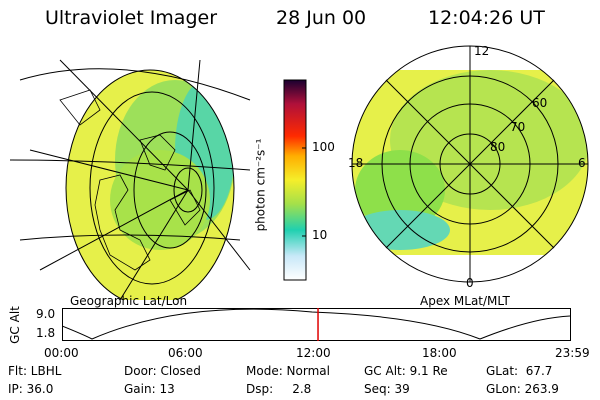 This screenshot has height=400, width=600. Describe the element at coordinates (486, 18) in the screenshot. I see `time-ut: 12:04:26 UT` at that location.